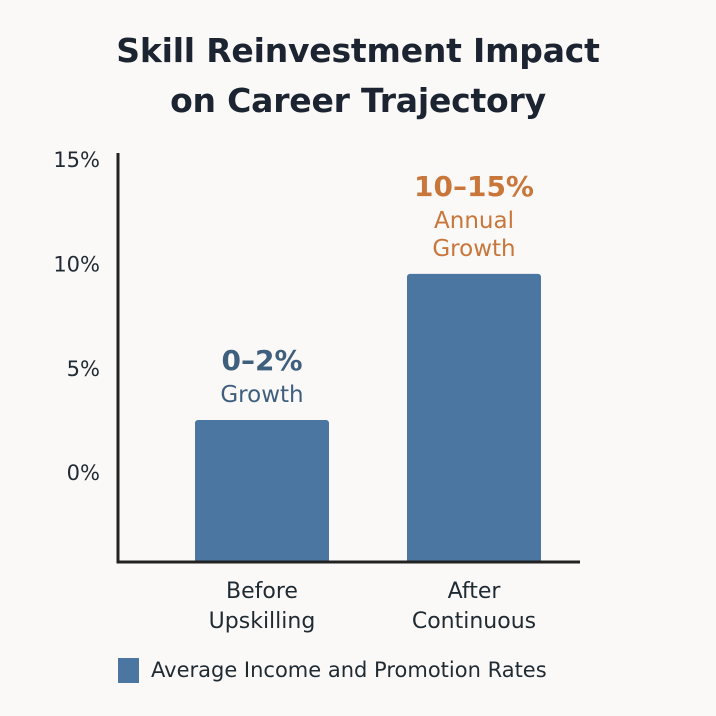 This screenshot has width=716, height=716. What do you see at coordinates (474, 221) in the screenshot?
I see `bar-annotation-text: Annual` at bounding box center [474, 221].